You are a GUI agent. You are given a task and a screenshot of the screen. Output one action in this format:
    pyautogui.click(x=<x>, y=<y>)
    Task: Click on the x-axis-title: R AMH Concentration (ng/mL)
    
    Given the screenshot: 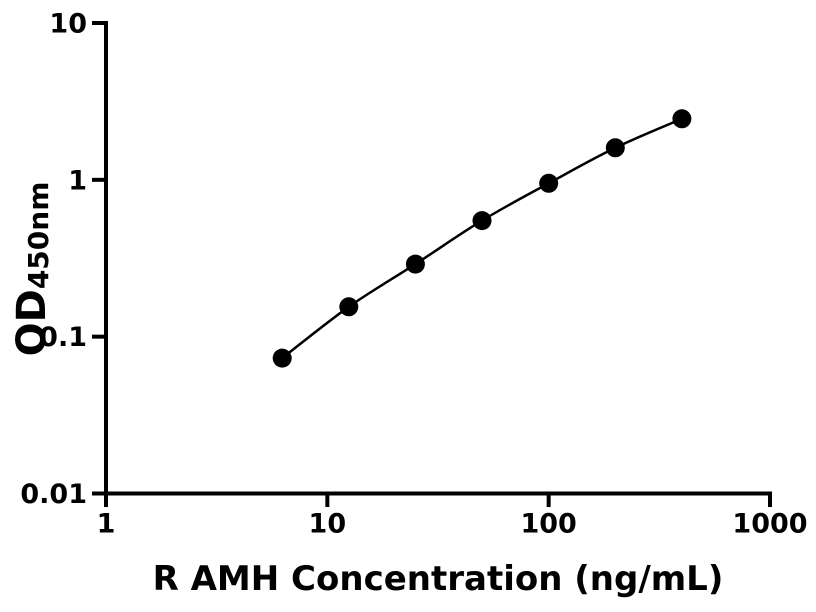 What is the action you would take?
    pyautogui.click(x=438, y=579)
    